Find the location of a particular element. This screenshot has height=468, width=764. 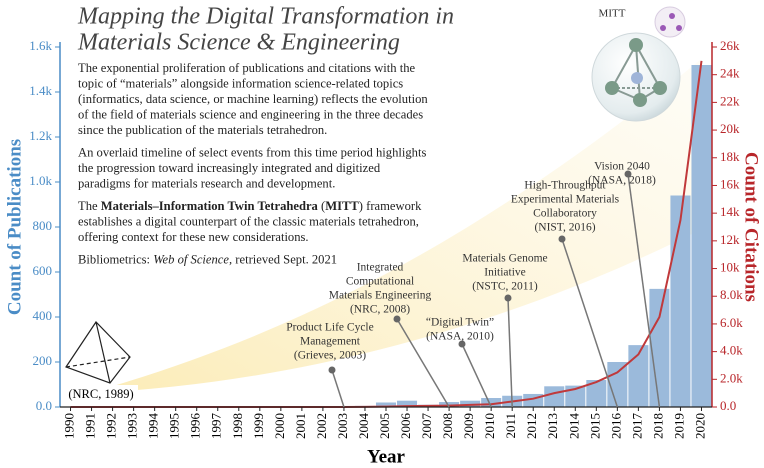

text-run: The is located at coordinates (89, 206).